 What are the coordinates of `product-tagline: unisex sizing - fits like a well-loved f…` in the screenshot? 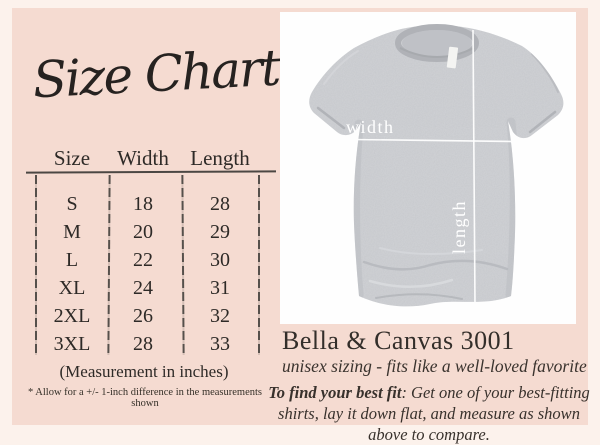 It's located at (434, 366).